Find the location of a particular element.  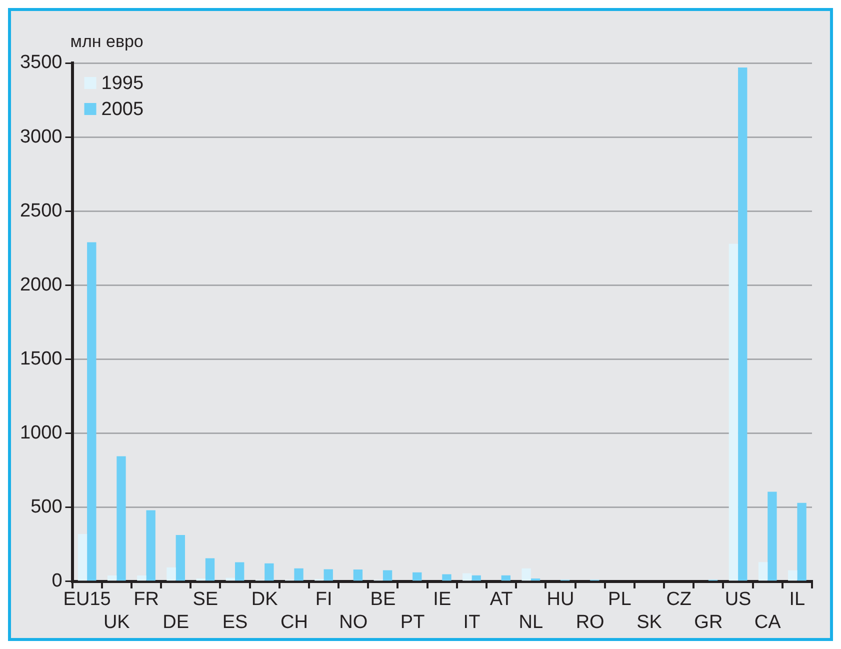

x-tick-label: IT is located at coordinates (472, 622).